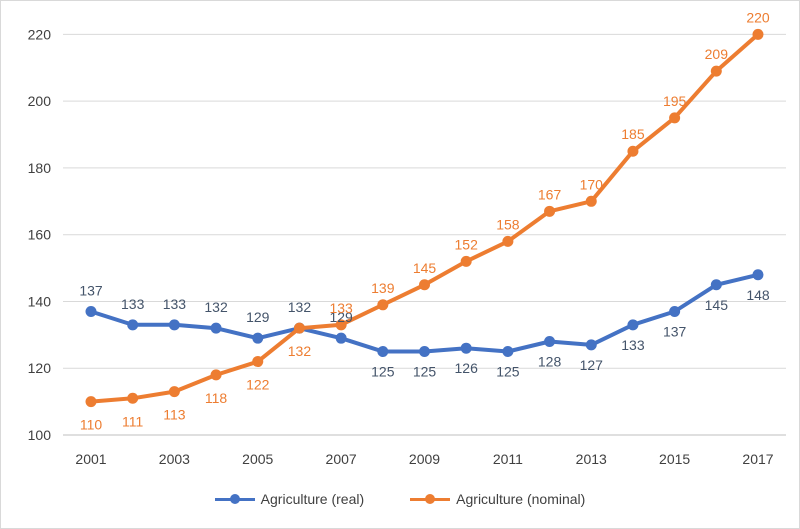 This screenshot has height=529, width=800. I want to click on data-label-real-2008: 125, so click(383, 372).